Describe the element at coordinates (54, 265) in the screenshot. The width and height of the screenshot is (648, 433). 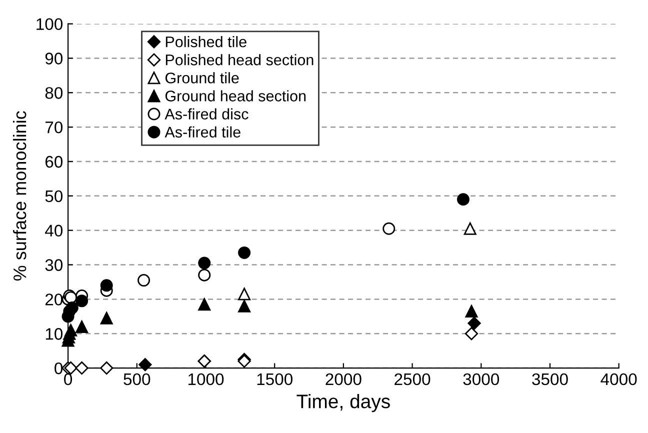
I see `y-tick-label: 30` at that location.